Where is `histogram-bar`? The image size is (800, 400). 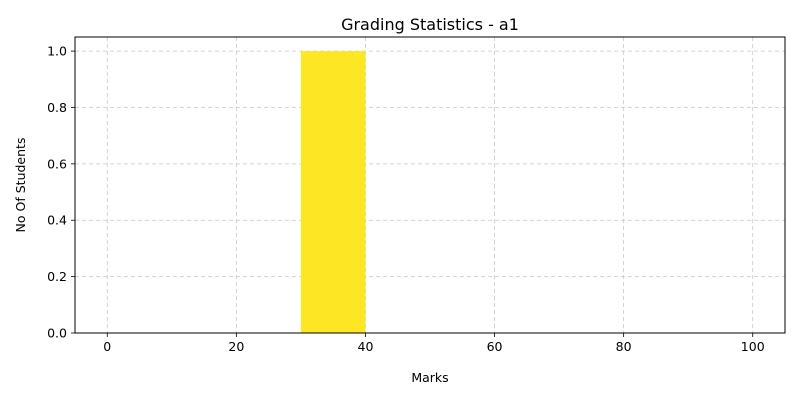 histogram-bar is located at coordinates (333, 192).